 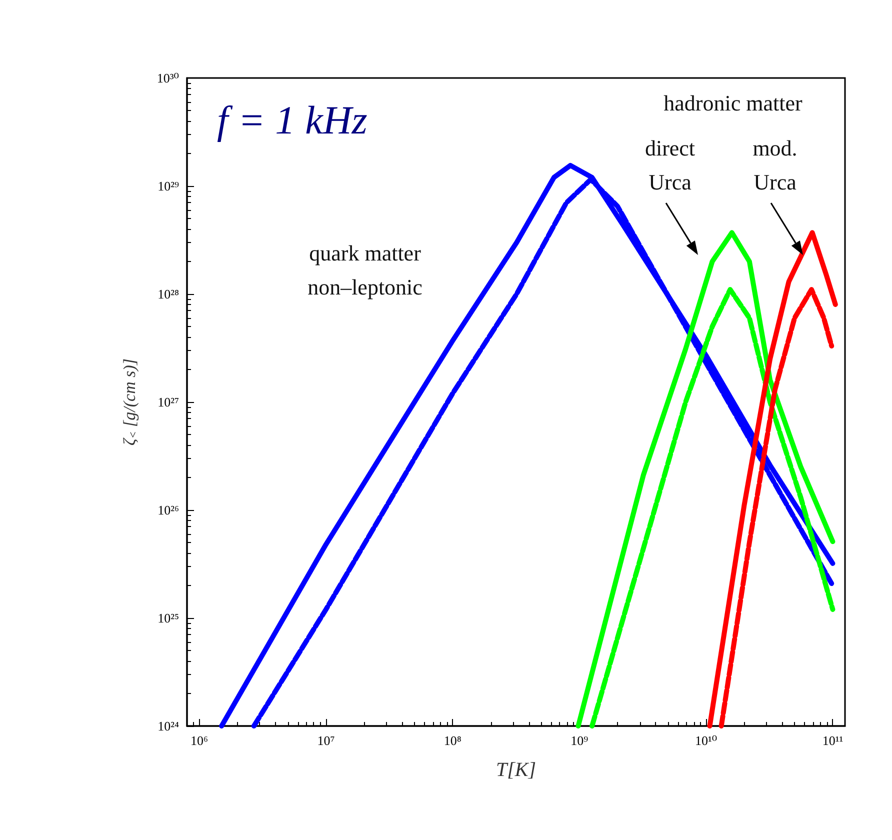 What do you see at coordinates (453, 740) in the screenshot?
I see `x-tick-label: 10⁸` at bounding box center [453, 740].